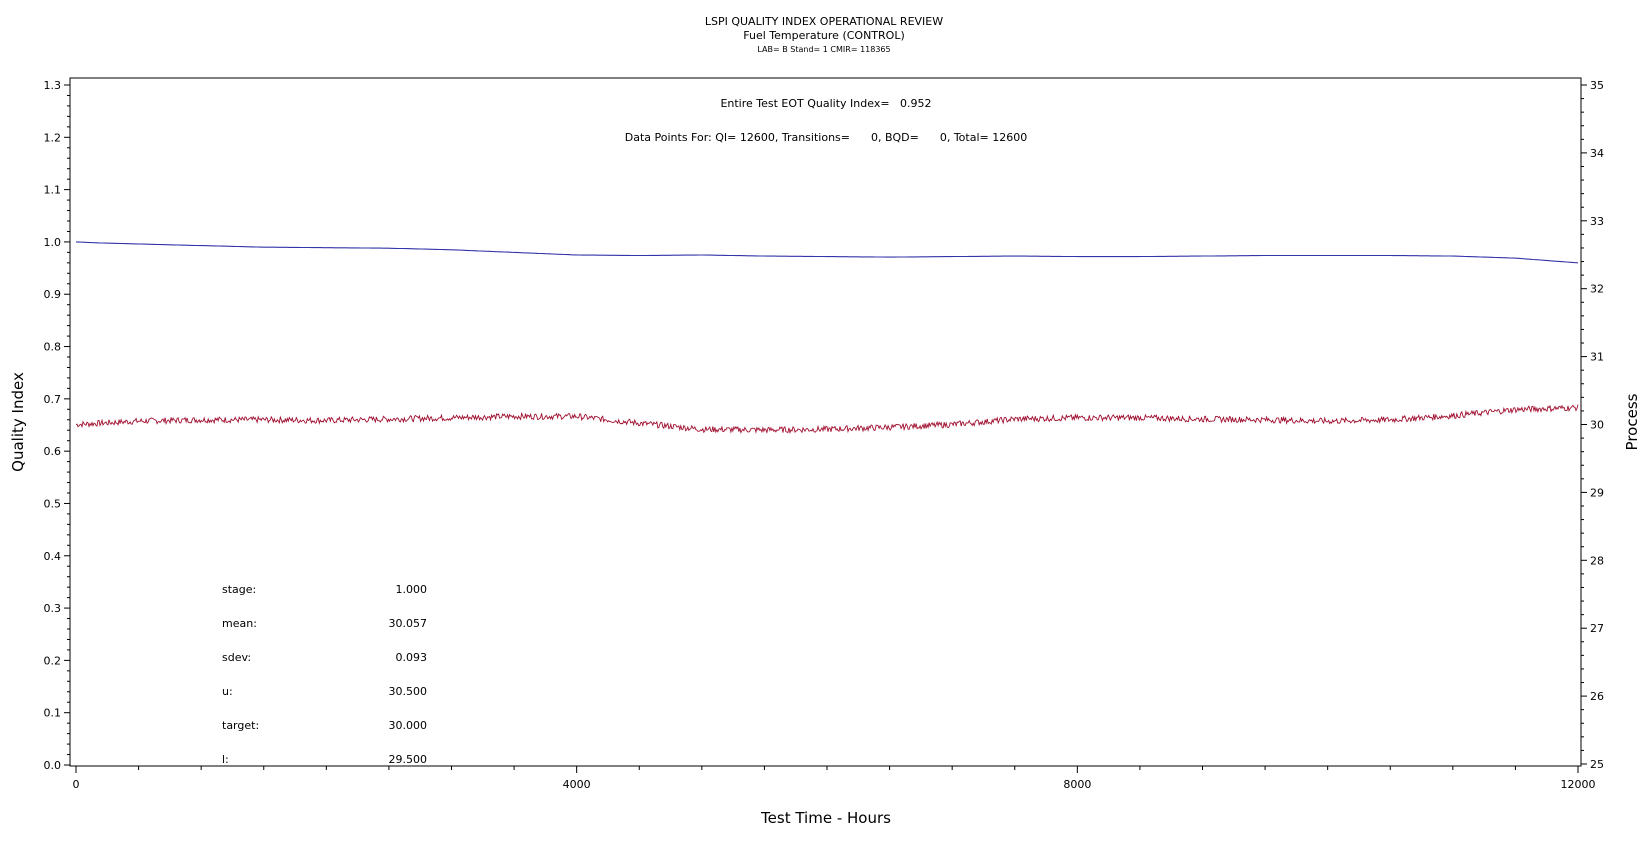  What do you see at coordinates (827, 252) in the screenshot?
I see `quality-index-series-line` at bounding box center [827, 252].